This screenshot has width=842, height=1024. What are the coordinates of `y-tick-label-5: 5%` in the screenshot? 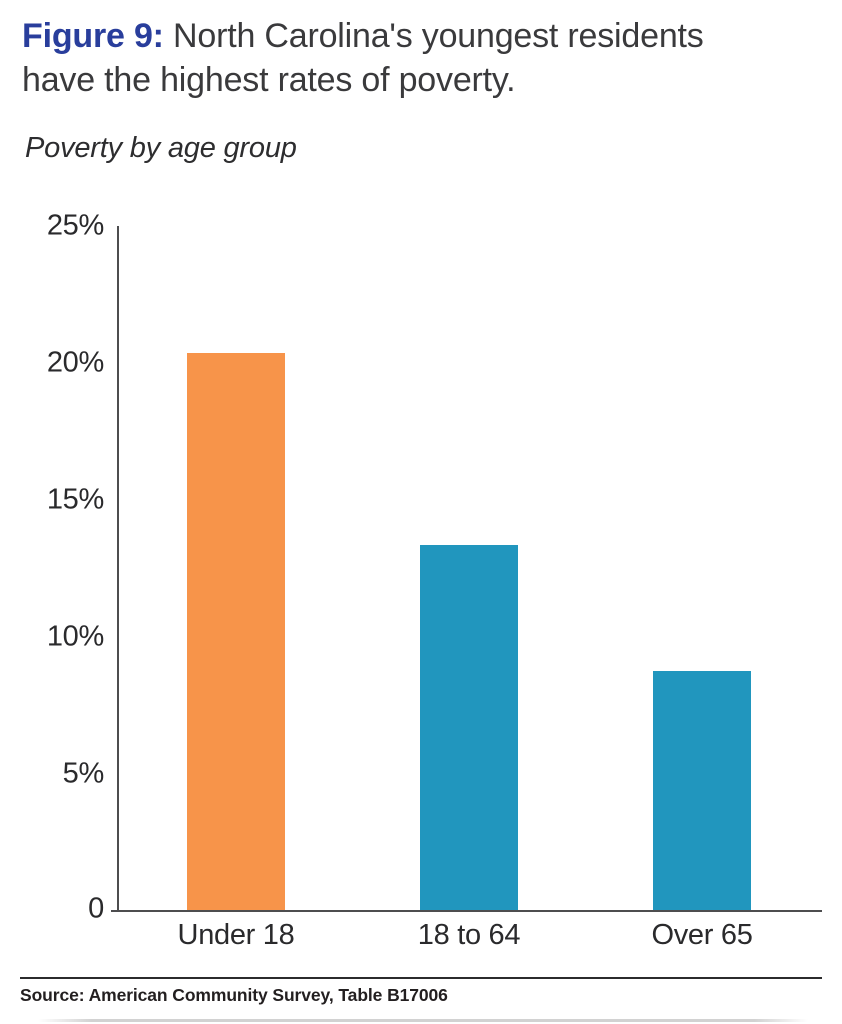 It's located at (83, 773).